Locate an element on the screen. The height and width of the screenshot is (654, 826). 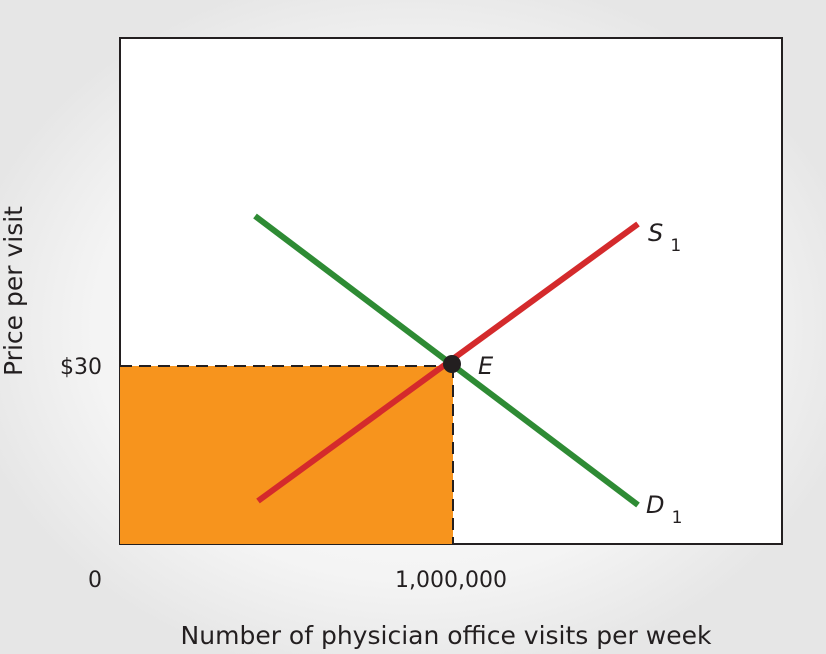
y-tick-label: $30 is located at coordinates (81, 367).